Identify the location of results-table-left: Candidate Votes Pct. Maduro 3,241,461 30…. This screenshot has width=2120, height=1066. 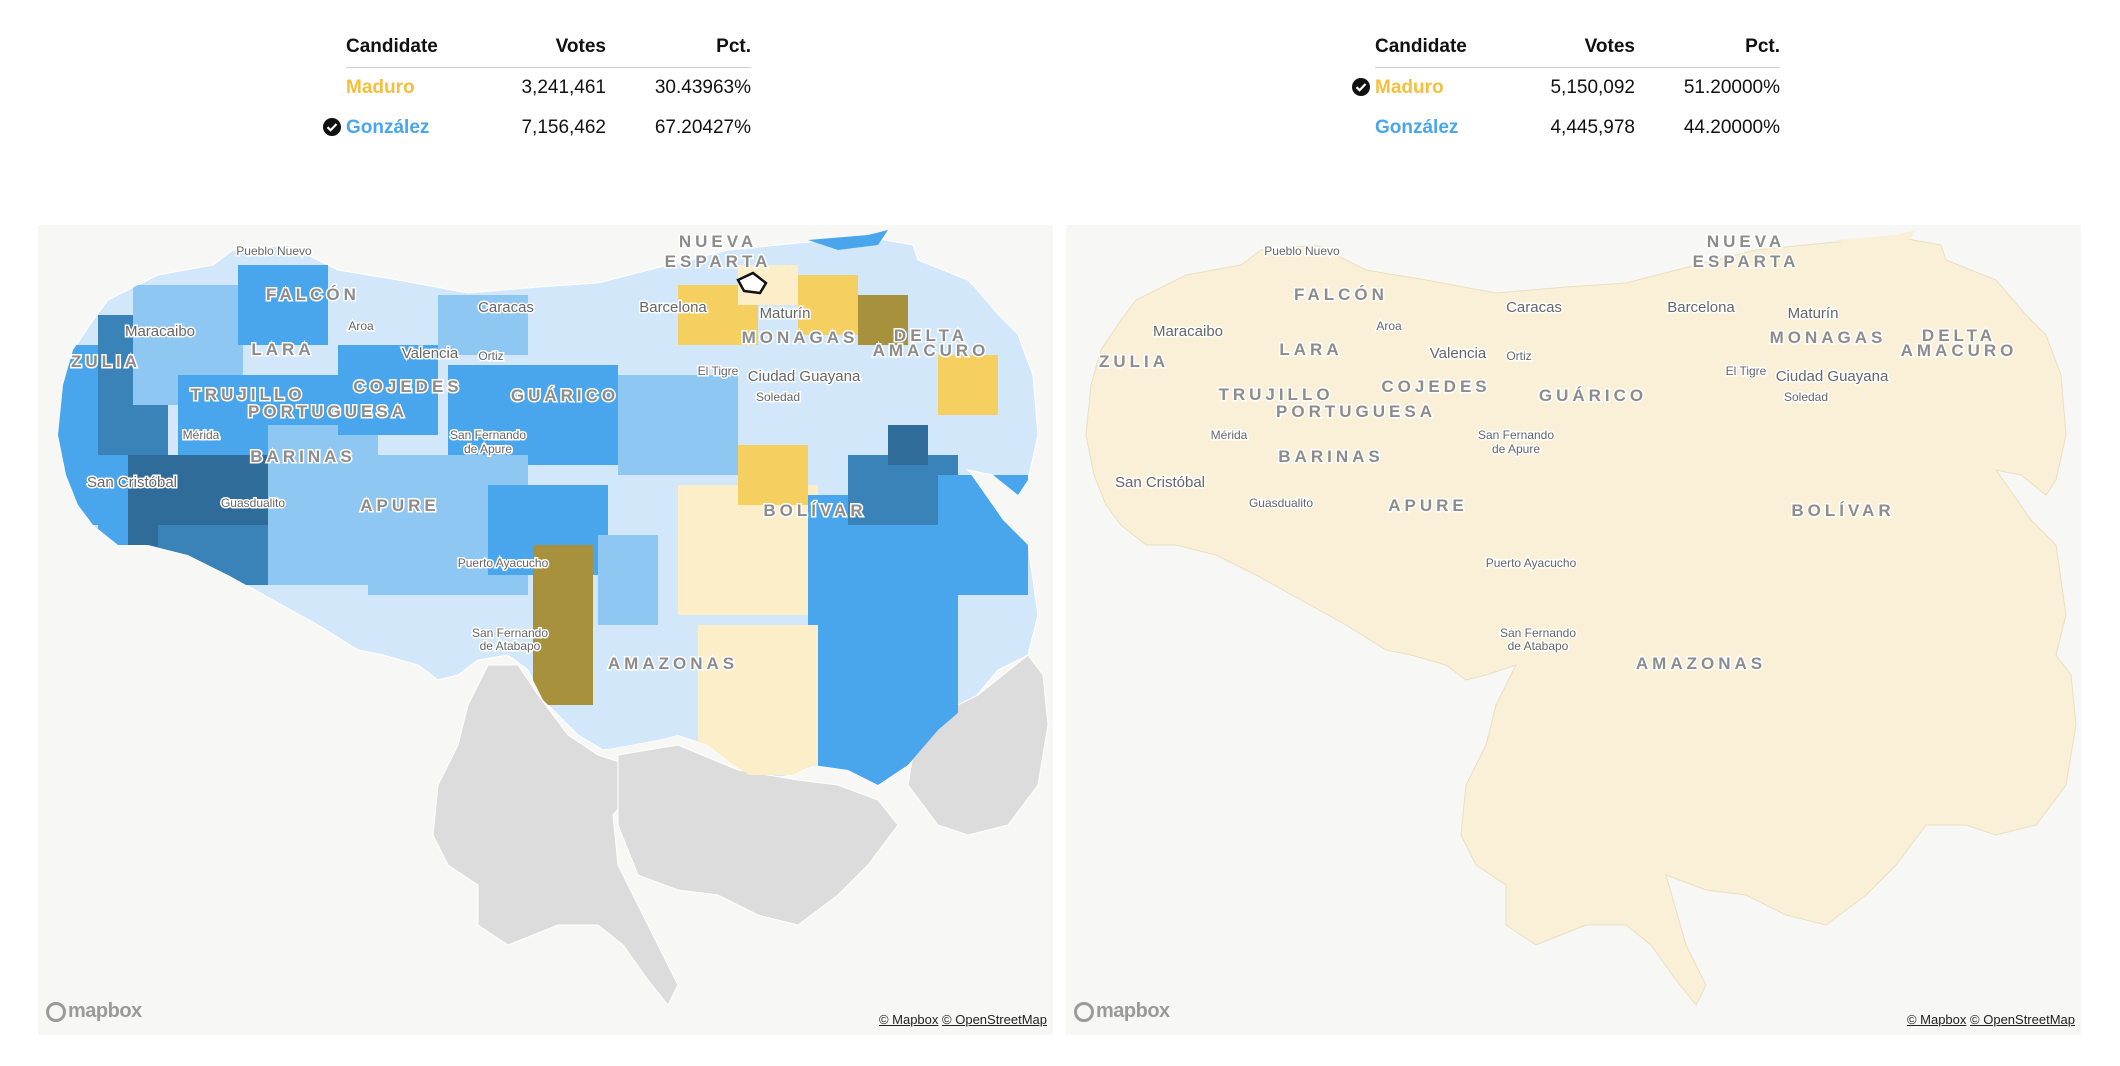
(537, 92).